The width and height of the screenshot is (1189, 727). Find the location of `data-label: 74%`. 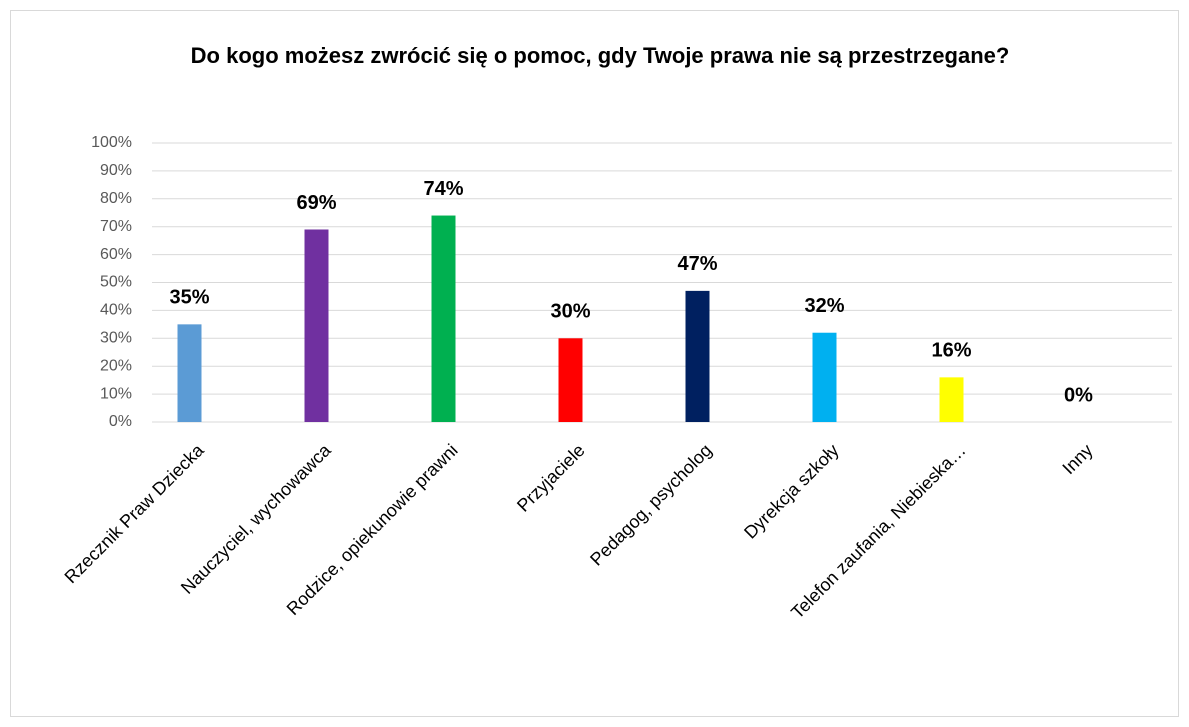

data-label: 74% is located at coordinates (443, 189).